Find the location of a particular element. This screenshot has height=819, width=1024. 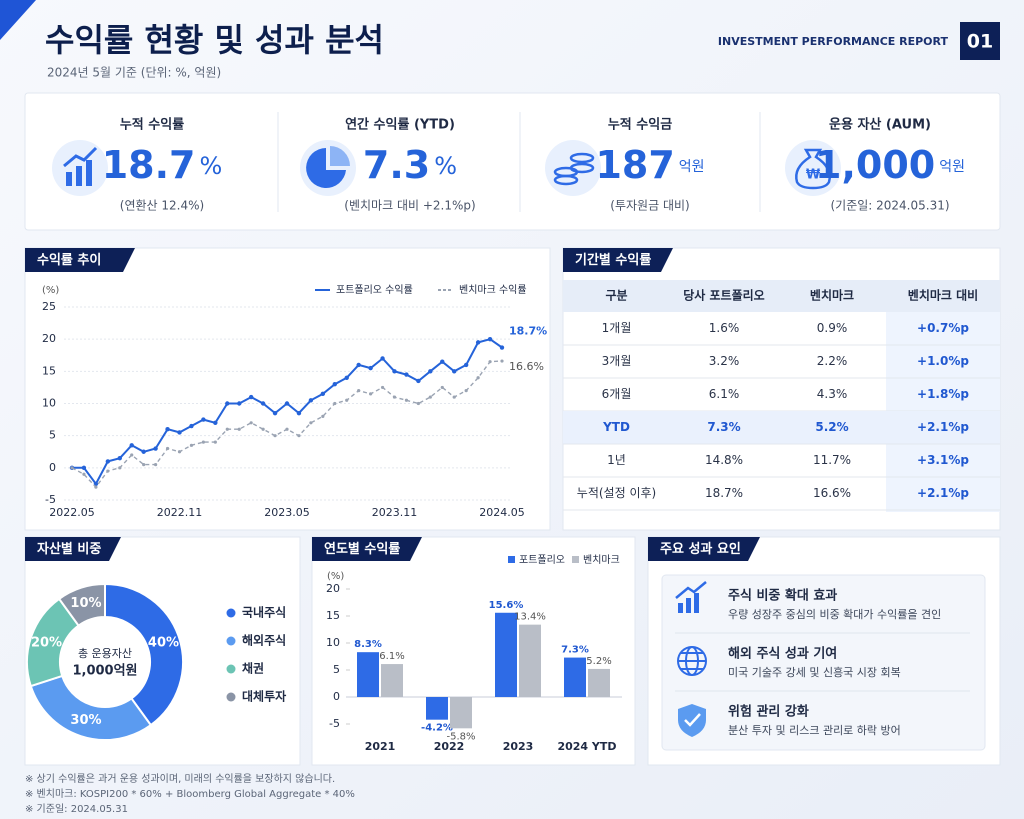

legend-label: 벤치마크 수익률 is located at coordinates (493, 290).